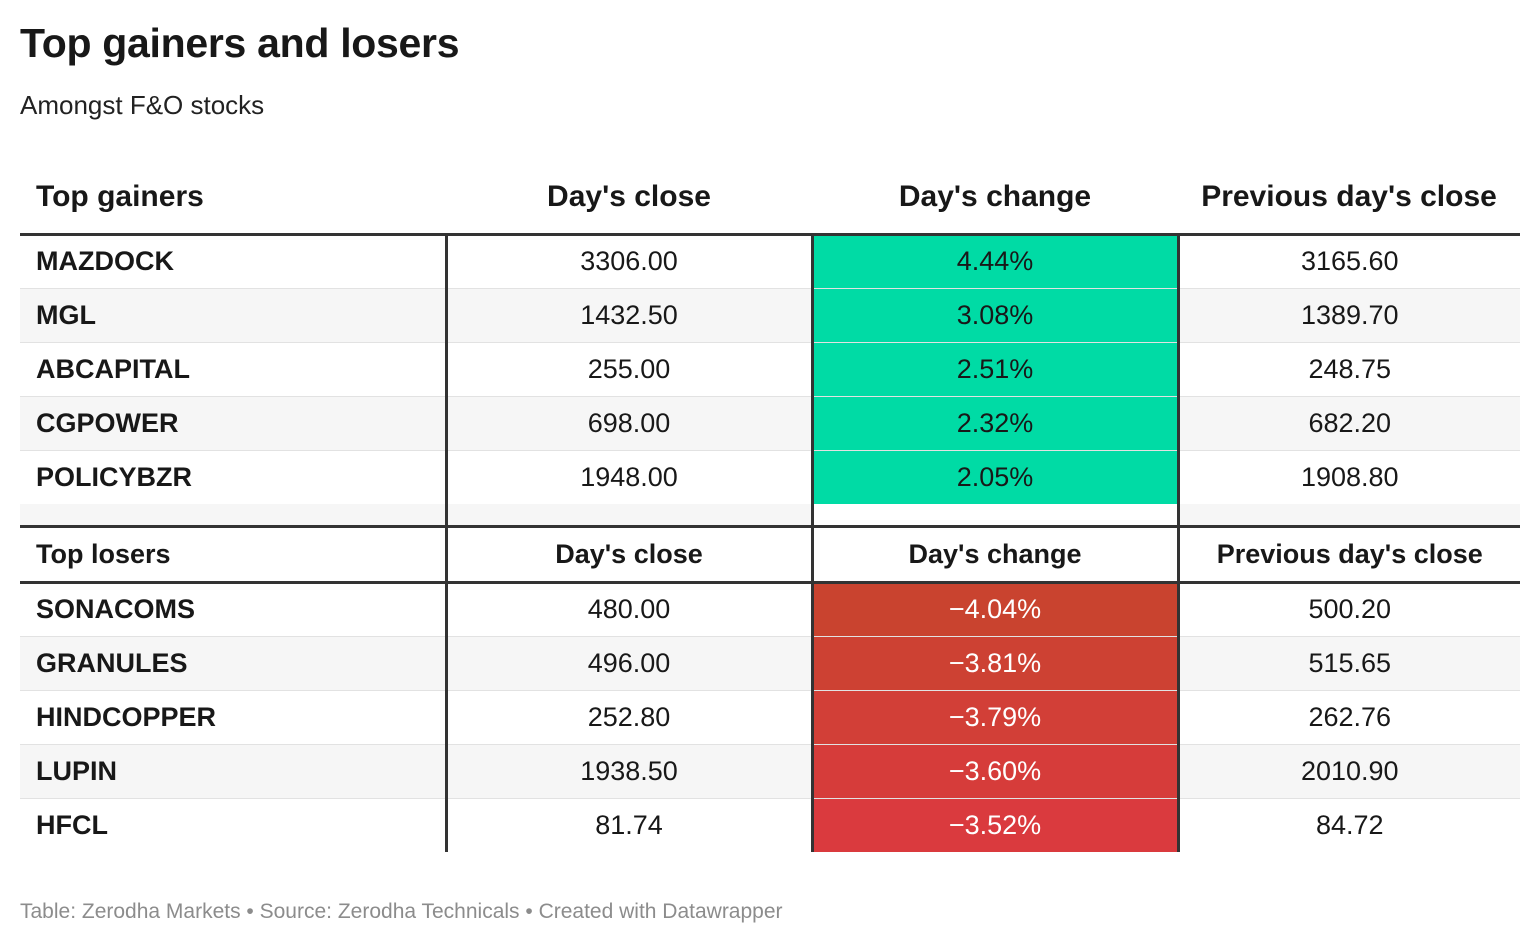 The width and height of the screenshot is (1540, 946). I want to click on stock-name-cell: LUPIN, so click(234, 771).